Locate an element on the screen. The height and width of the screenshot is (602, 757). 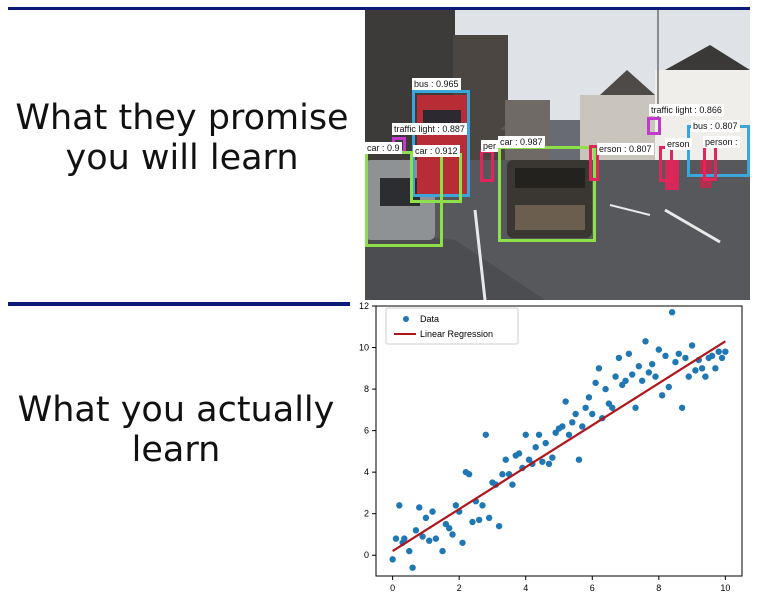
car-box-mid is located at coordinates (436, 178).